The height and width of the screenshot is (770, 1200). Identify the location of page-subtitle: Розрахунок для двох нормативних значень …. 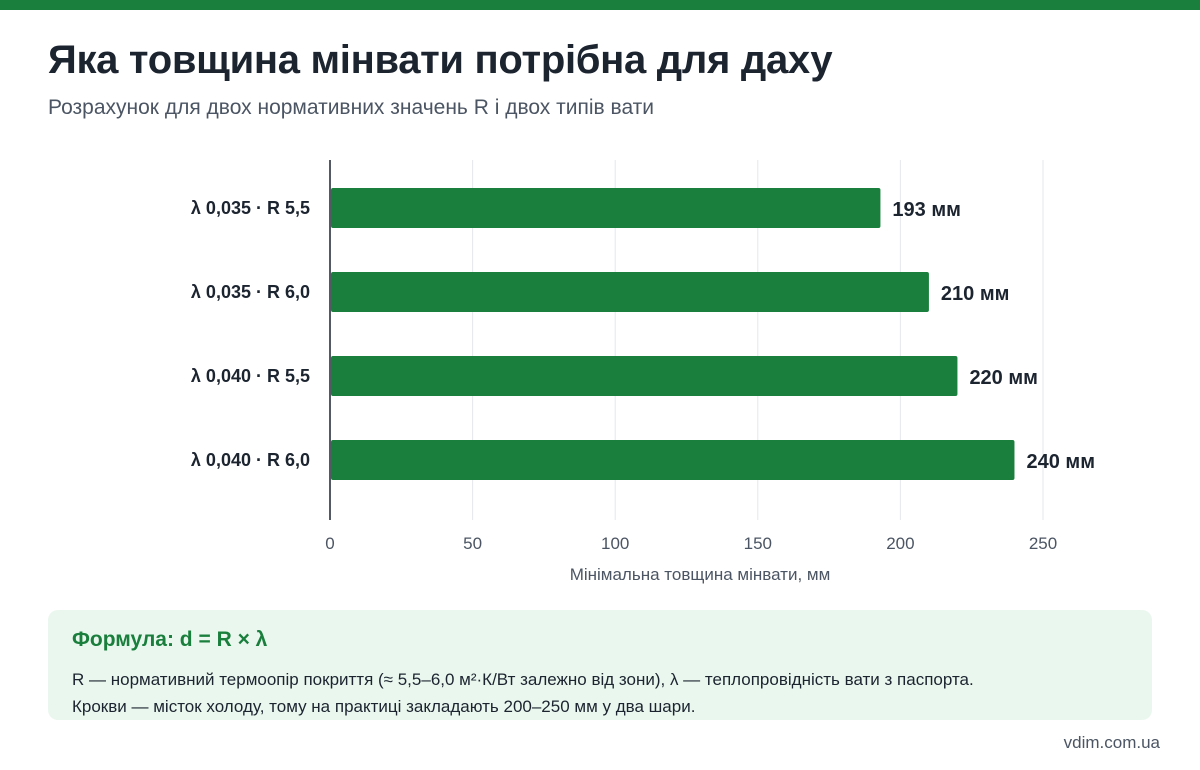
(351, 107).